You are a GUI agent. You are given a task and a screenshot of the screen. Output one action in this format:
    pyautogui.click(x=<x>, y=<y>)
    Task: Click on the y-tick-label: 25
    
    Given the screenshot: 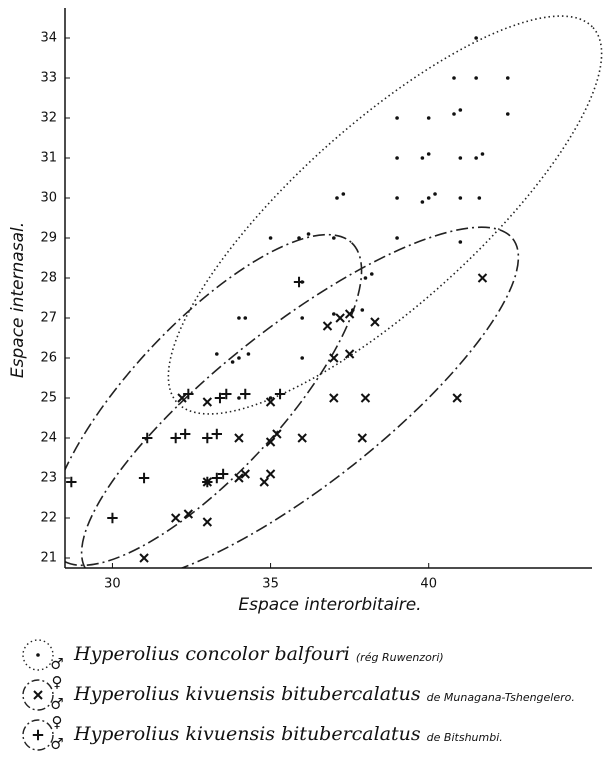 What is the action you would take?
    pyautogui.click(x=48, y=398)
    